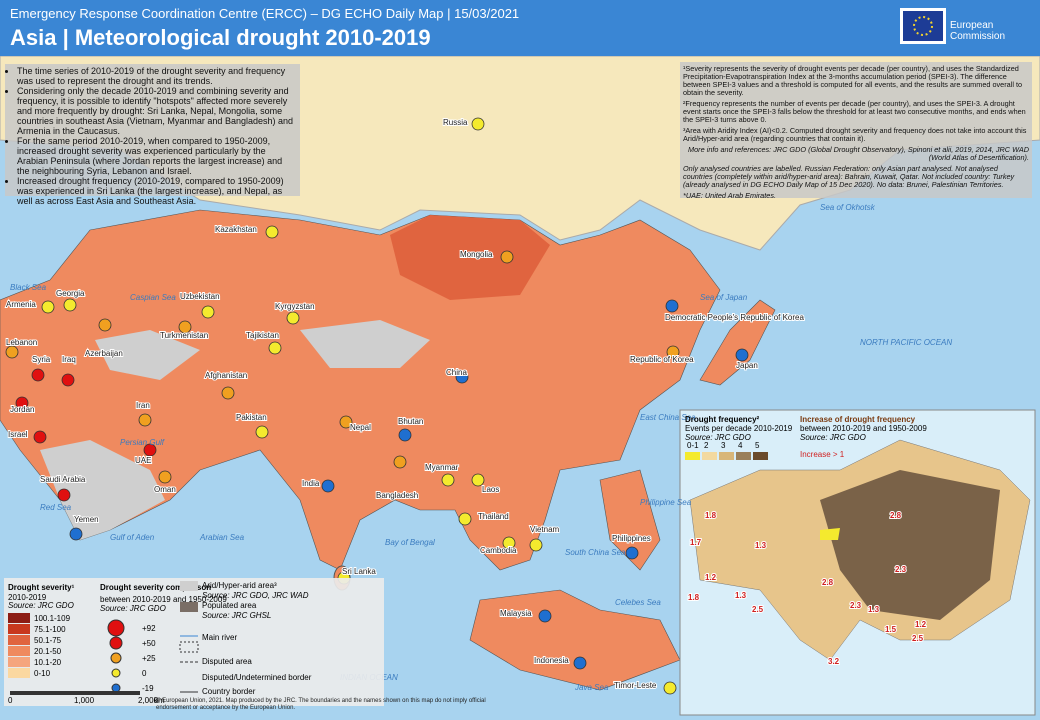 The image size is (1040, 720). I want to click on country-label: Vietnam, so click(545, 529).